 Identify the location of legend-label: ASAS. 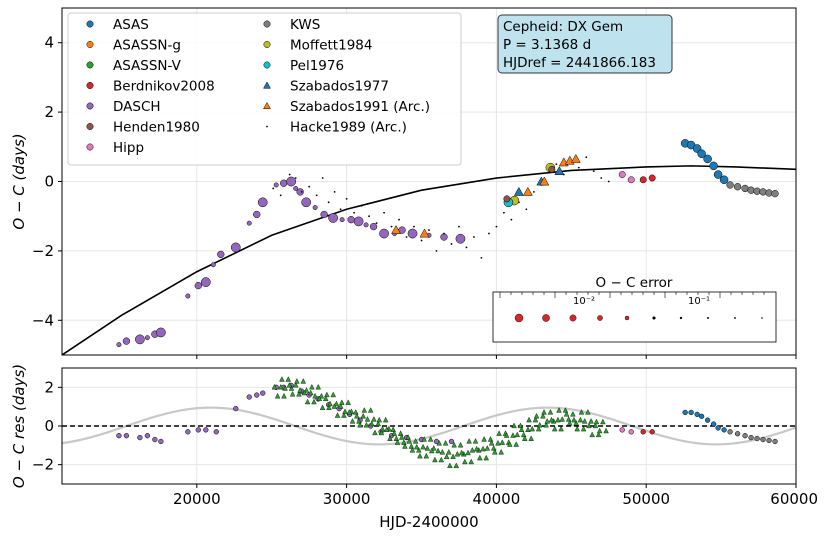
(131, 25).